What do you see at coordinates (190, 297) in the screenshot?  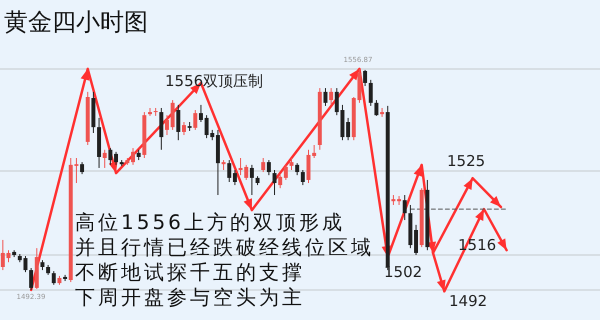 I see `annotation: 下周开盘参与空头为主` at bounding box center [190, 297].